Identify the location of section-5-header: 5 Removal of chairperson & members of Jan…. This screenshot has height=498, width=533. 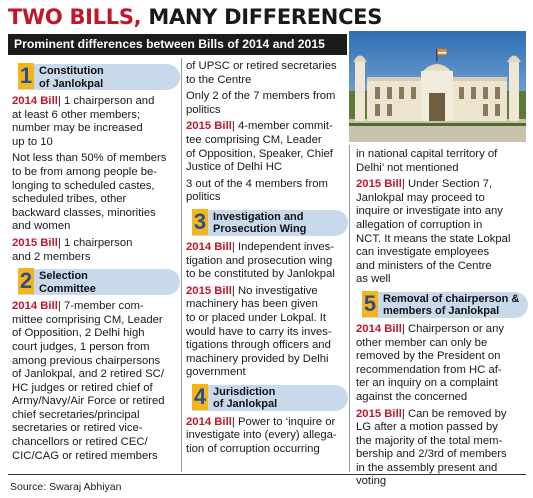
(442, 305).